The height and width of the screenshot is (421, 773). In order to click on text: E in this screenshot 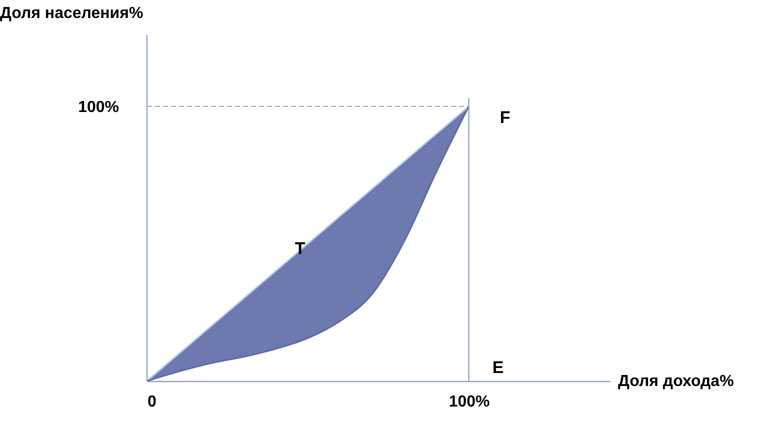, I will do `click(498, 367)`.